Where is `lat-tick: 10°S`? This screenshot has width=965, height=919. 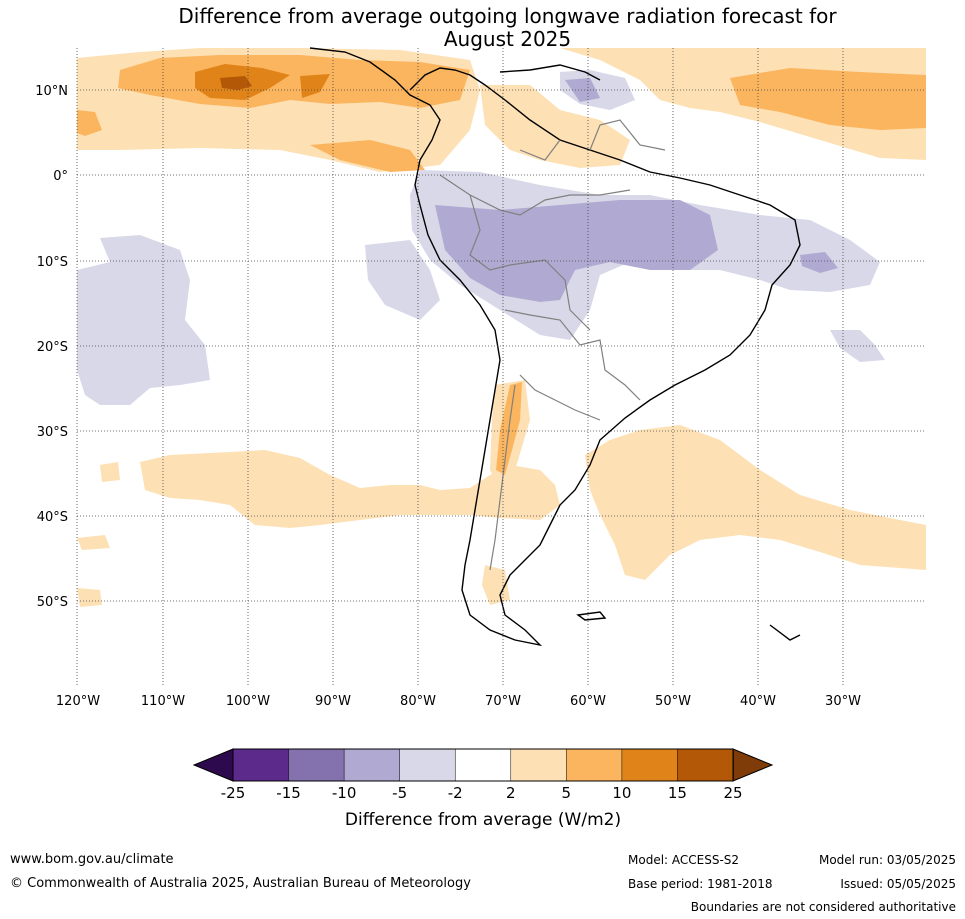
lat-tick: 10°S is located at coordinates (52, 262).